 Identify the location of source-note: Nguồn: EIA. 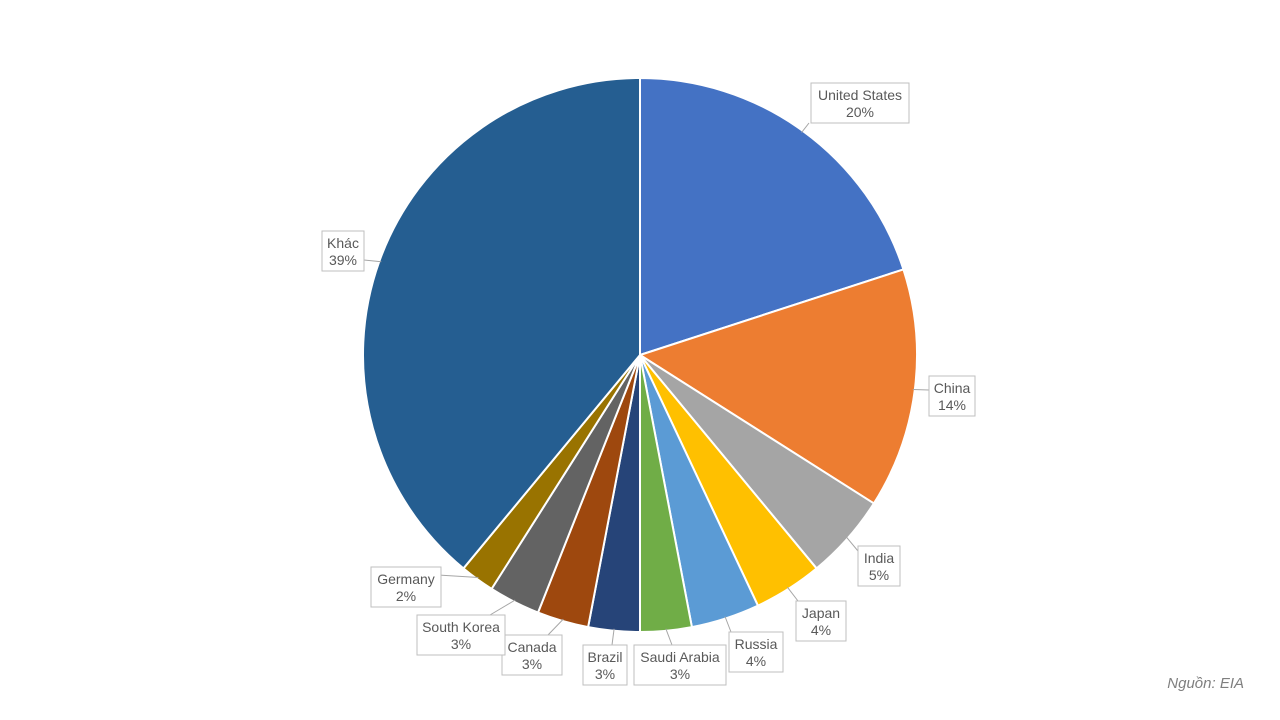
(1205, 683).